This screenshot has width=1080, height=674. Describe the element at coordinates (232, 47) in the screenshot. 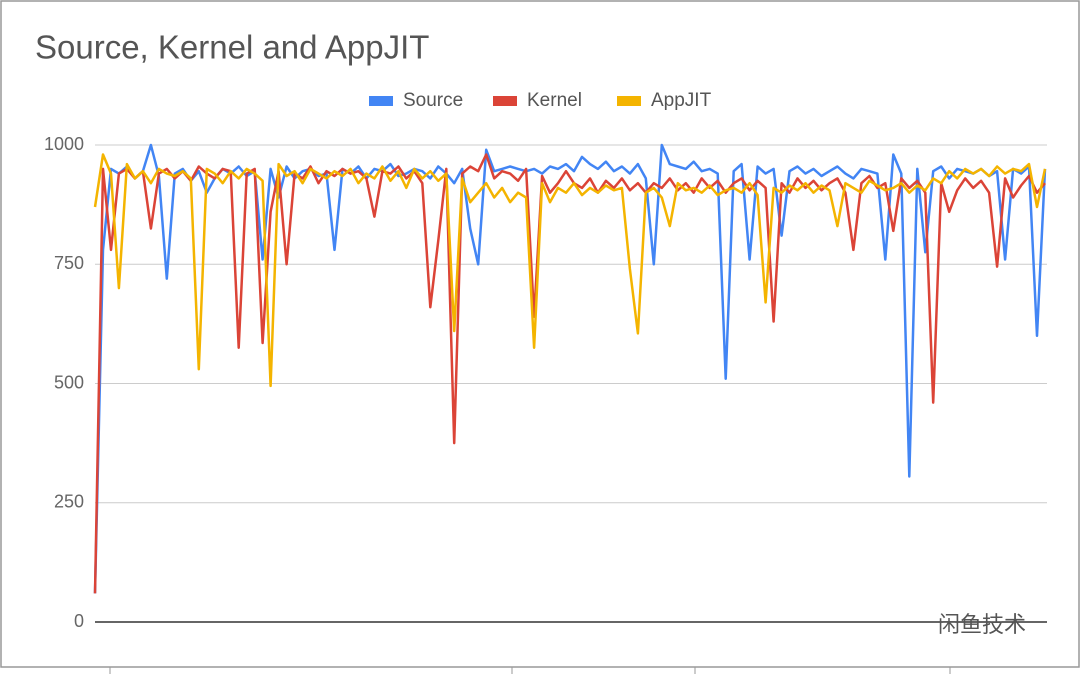

I see `chart-title: Source, Kernel and AppJIT` at that location.